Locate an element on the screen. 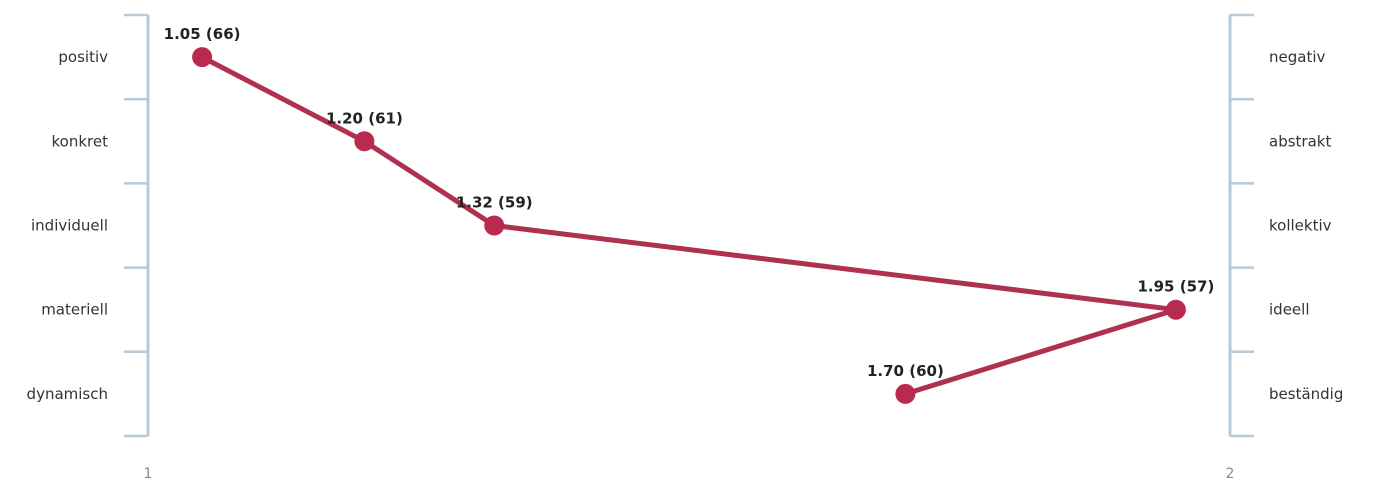  right-pole-label: abstrakt is located at coordinates (1300, 141).